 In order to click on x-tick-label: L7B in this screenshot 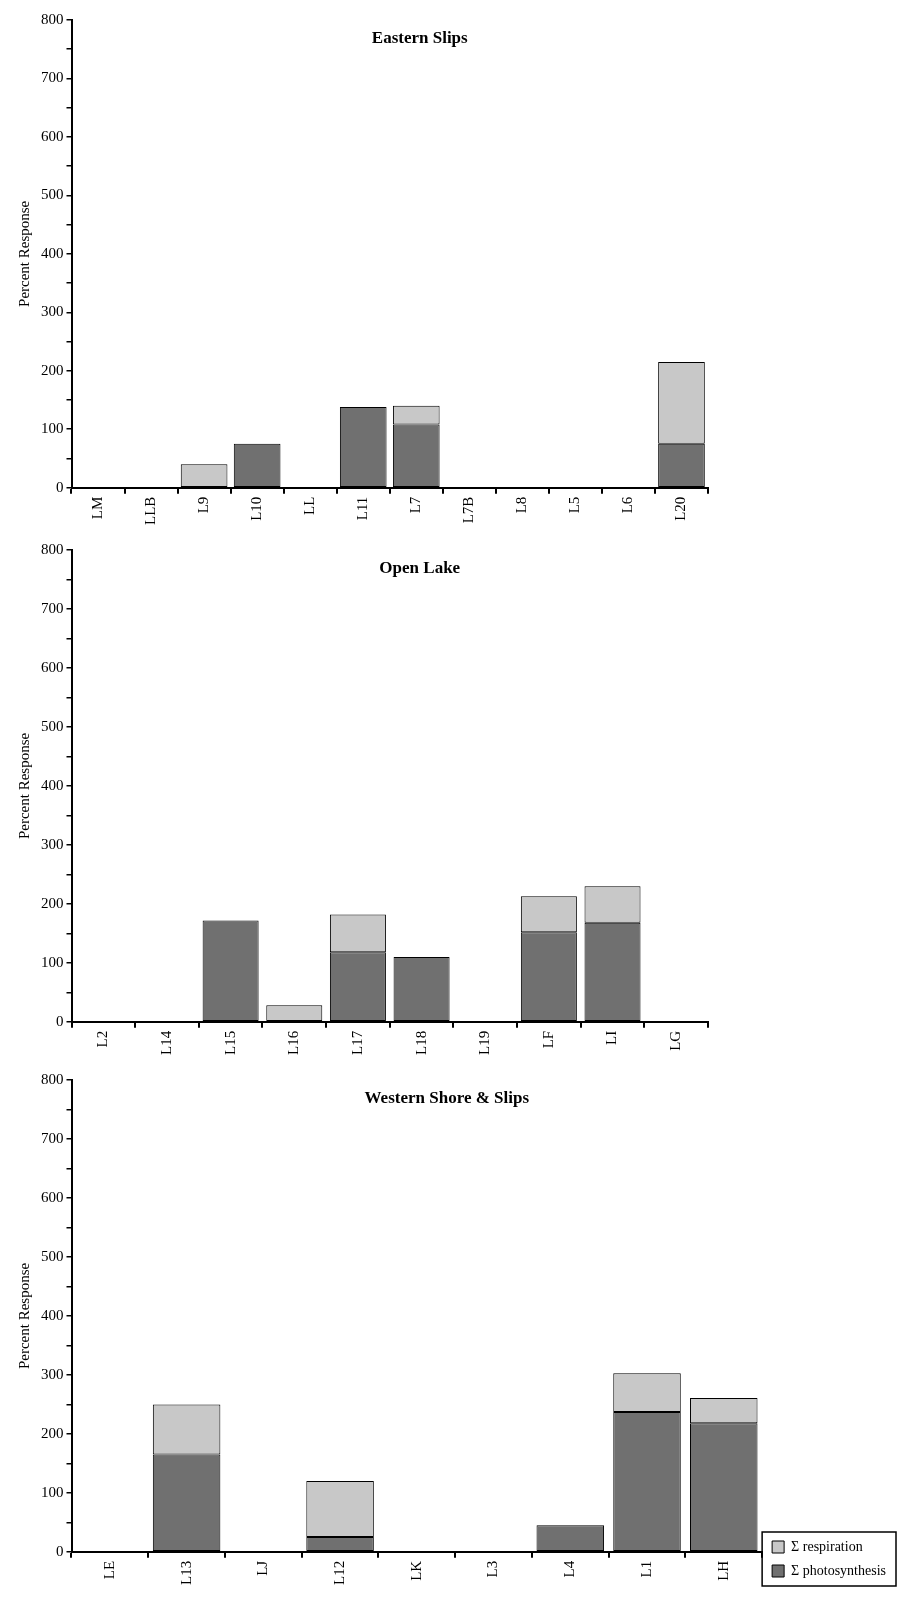, I will do `click(468, 510)`.